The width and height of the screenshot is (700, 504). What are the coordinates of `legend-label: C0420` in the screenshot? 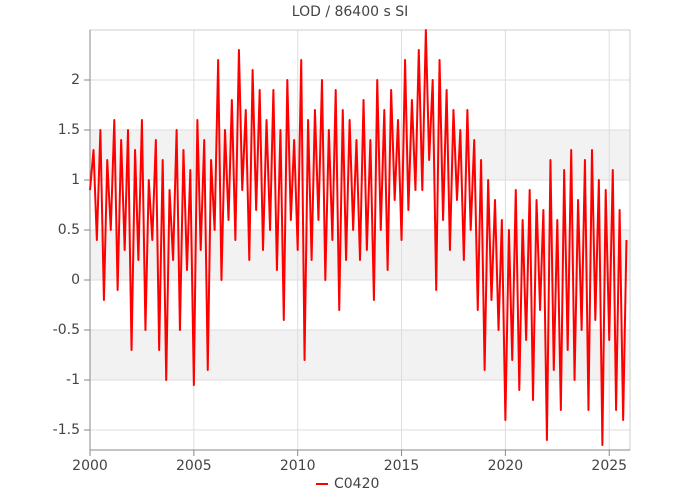 It's located at (356, 484).